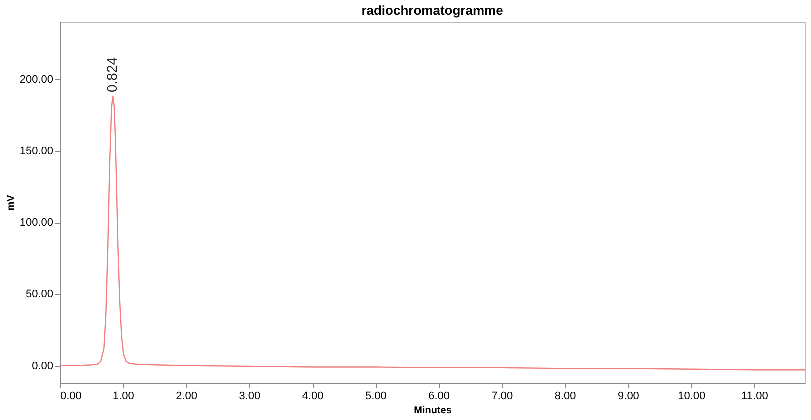  I want to click on x-tick-label: 4.00, so click(313, 396).